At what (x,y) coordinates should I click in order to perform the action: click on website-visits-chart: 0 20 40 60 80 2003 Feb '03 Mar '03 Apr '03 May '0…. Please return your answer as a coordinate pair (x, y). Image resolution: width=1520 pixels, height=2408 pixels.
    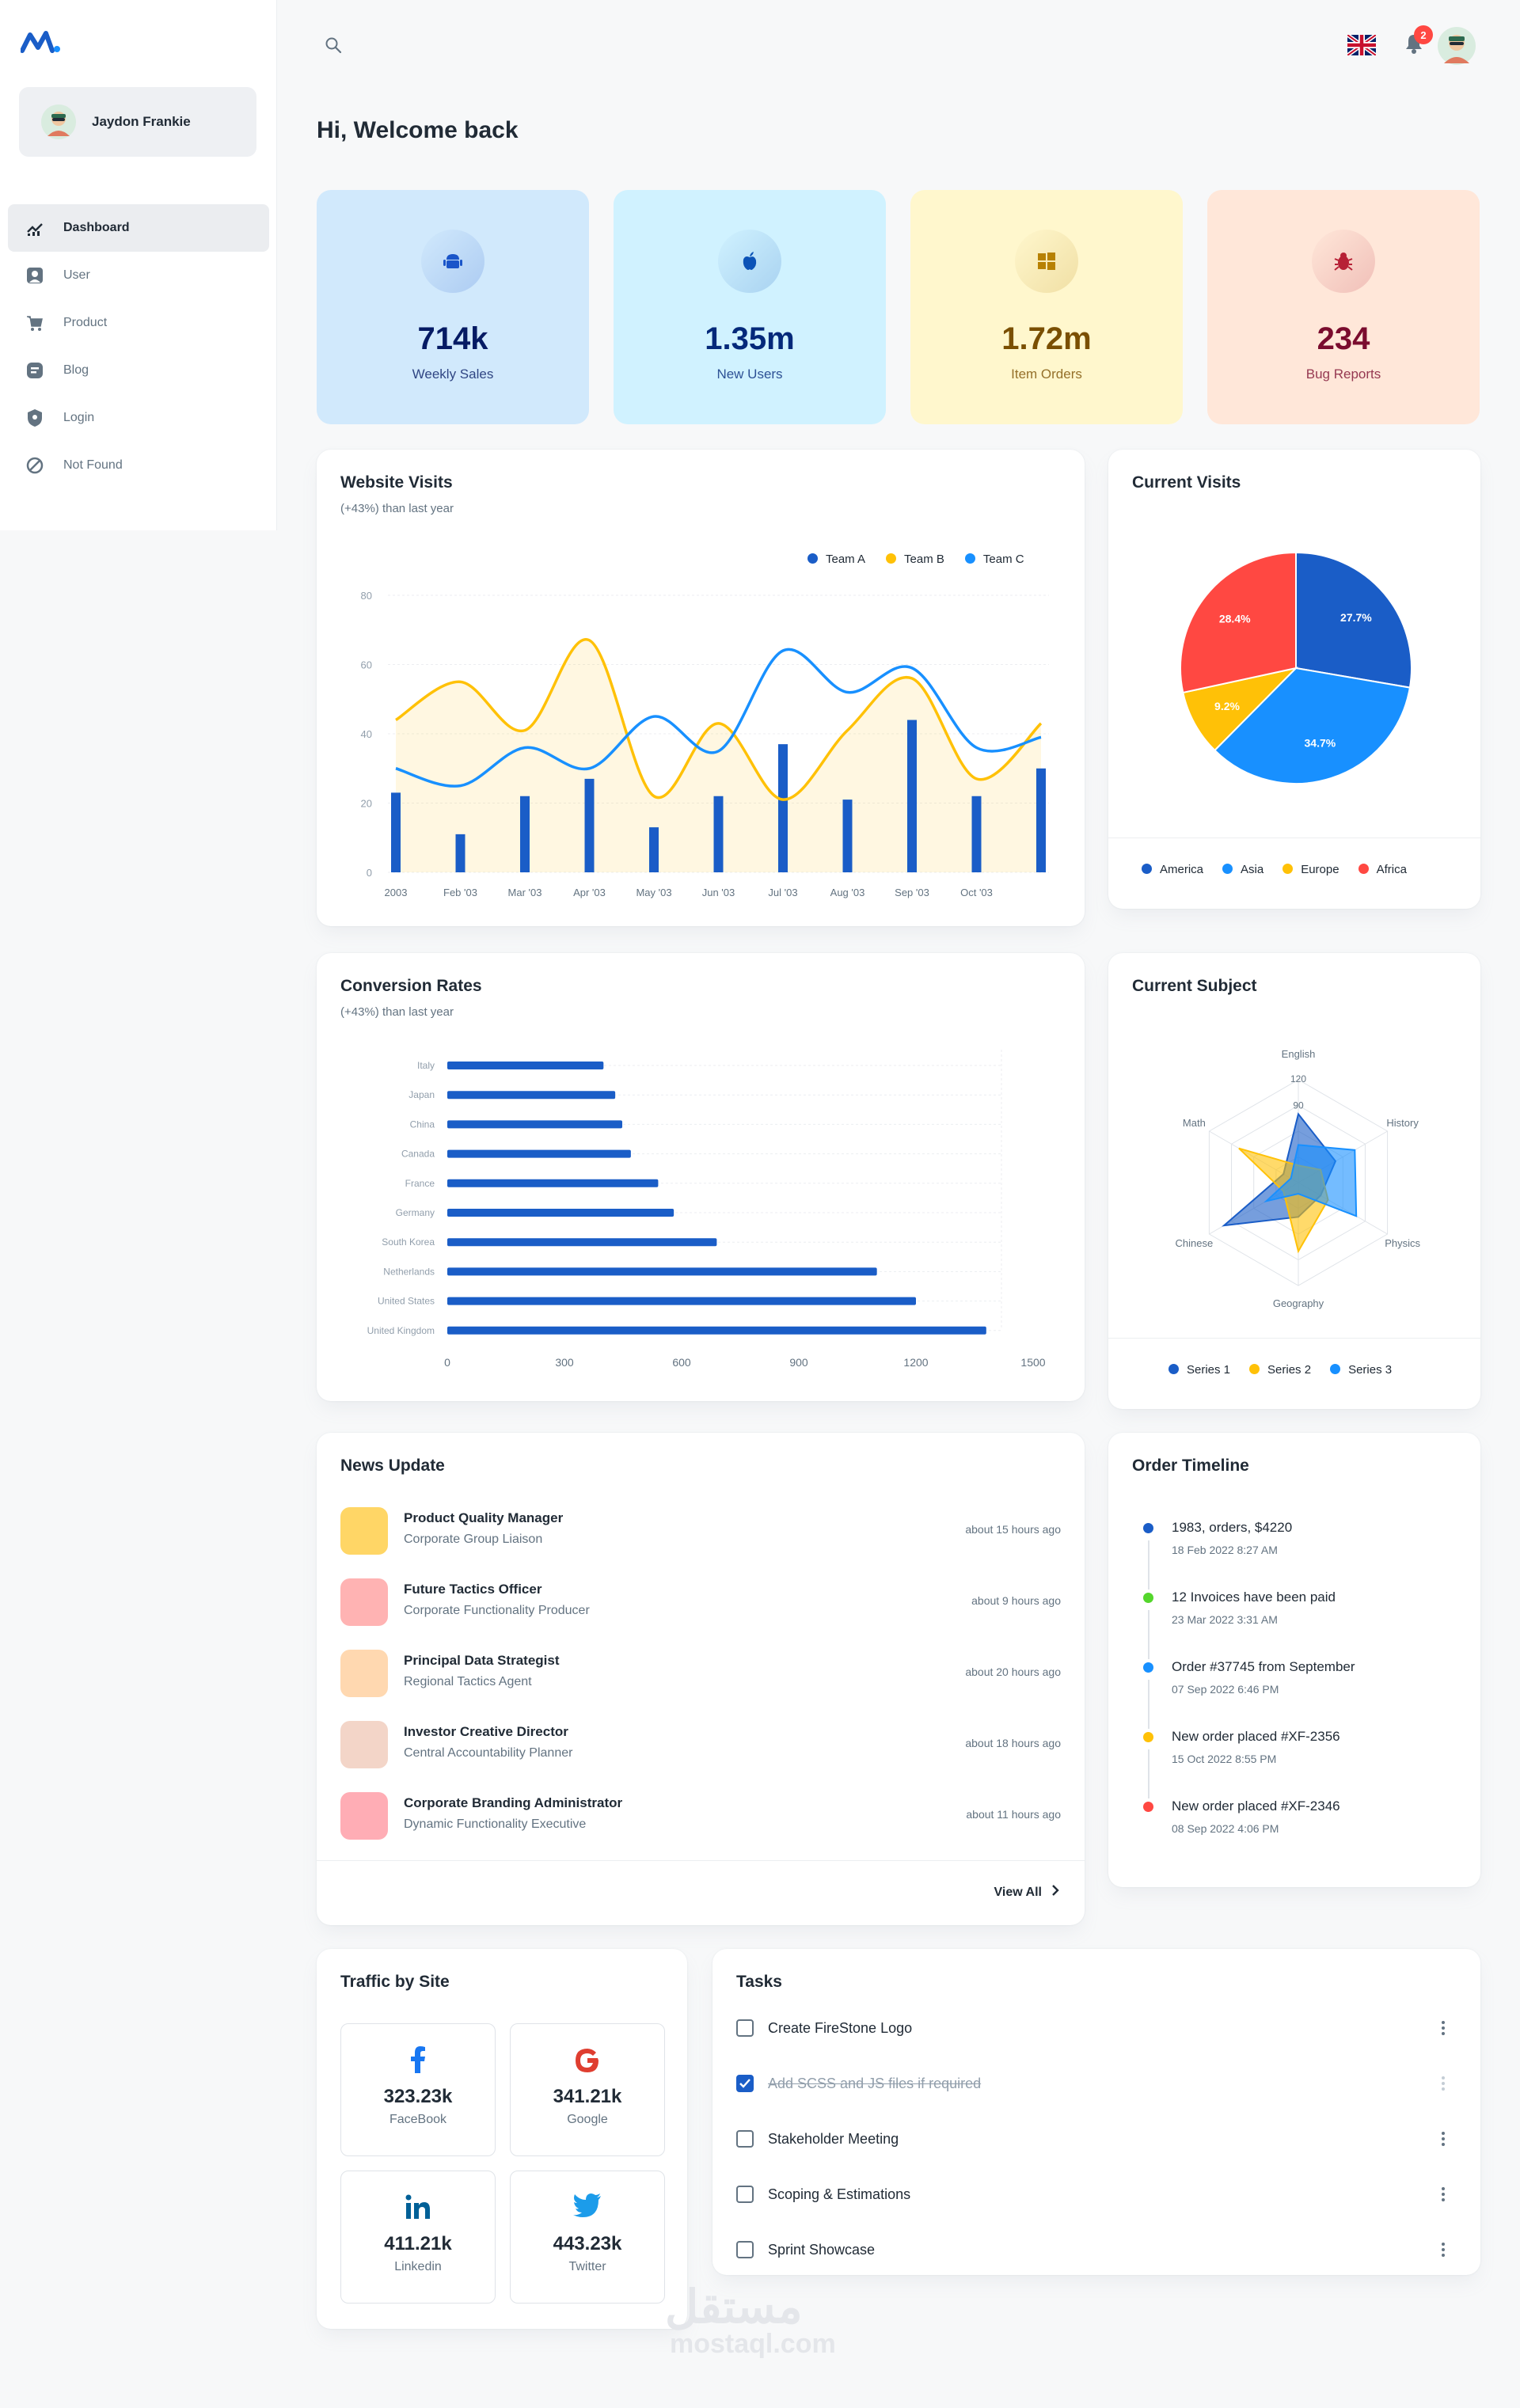
    Looking at the image, I should click on (705, 744).